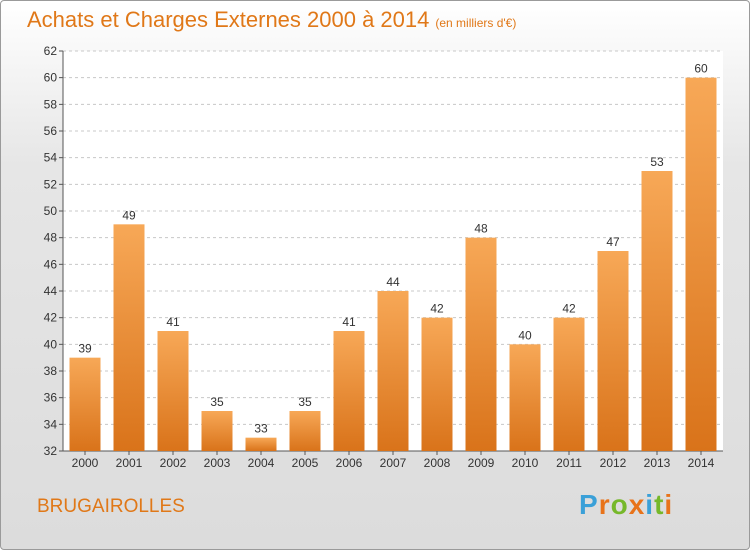  Describe the element at coordinates (129, 463) in the screenshot. I see `x-tick-label-2001: 2001` at that location.